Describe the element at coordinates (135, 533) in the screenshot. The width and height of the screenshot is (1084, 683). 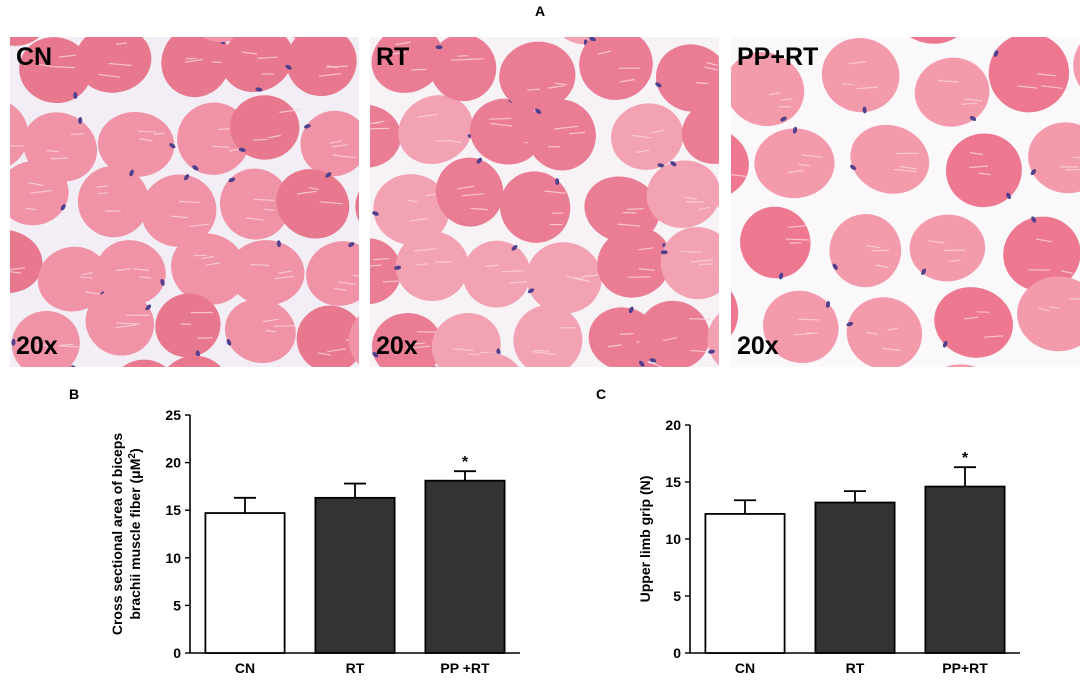
I see `y-axis-label: brachii muscle fiber (μM2)` at that location.